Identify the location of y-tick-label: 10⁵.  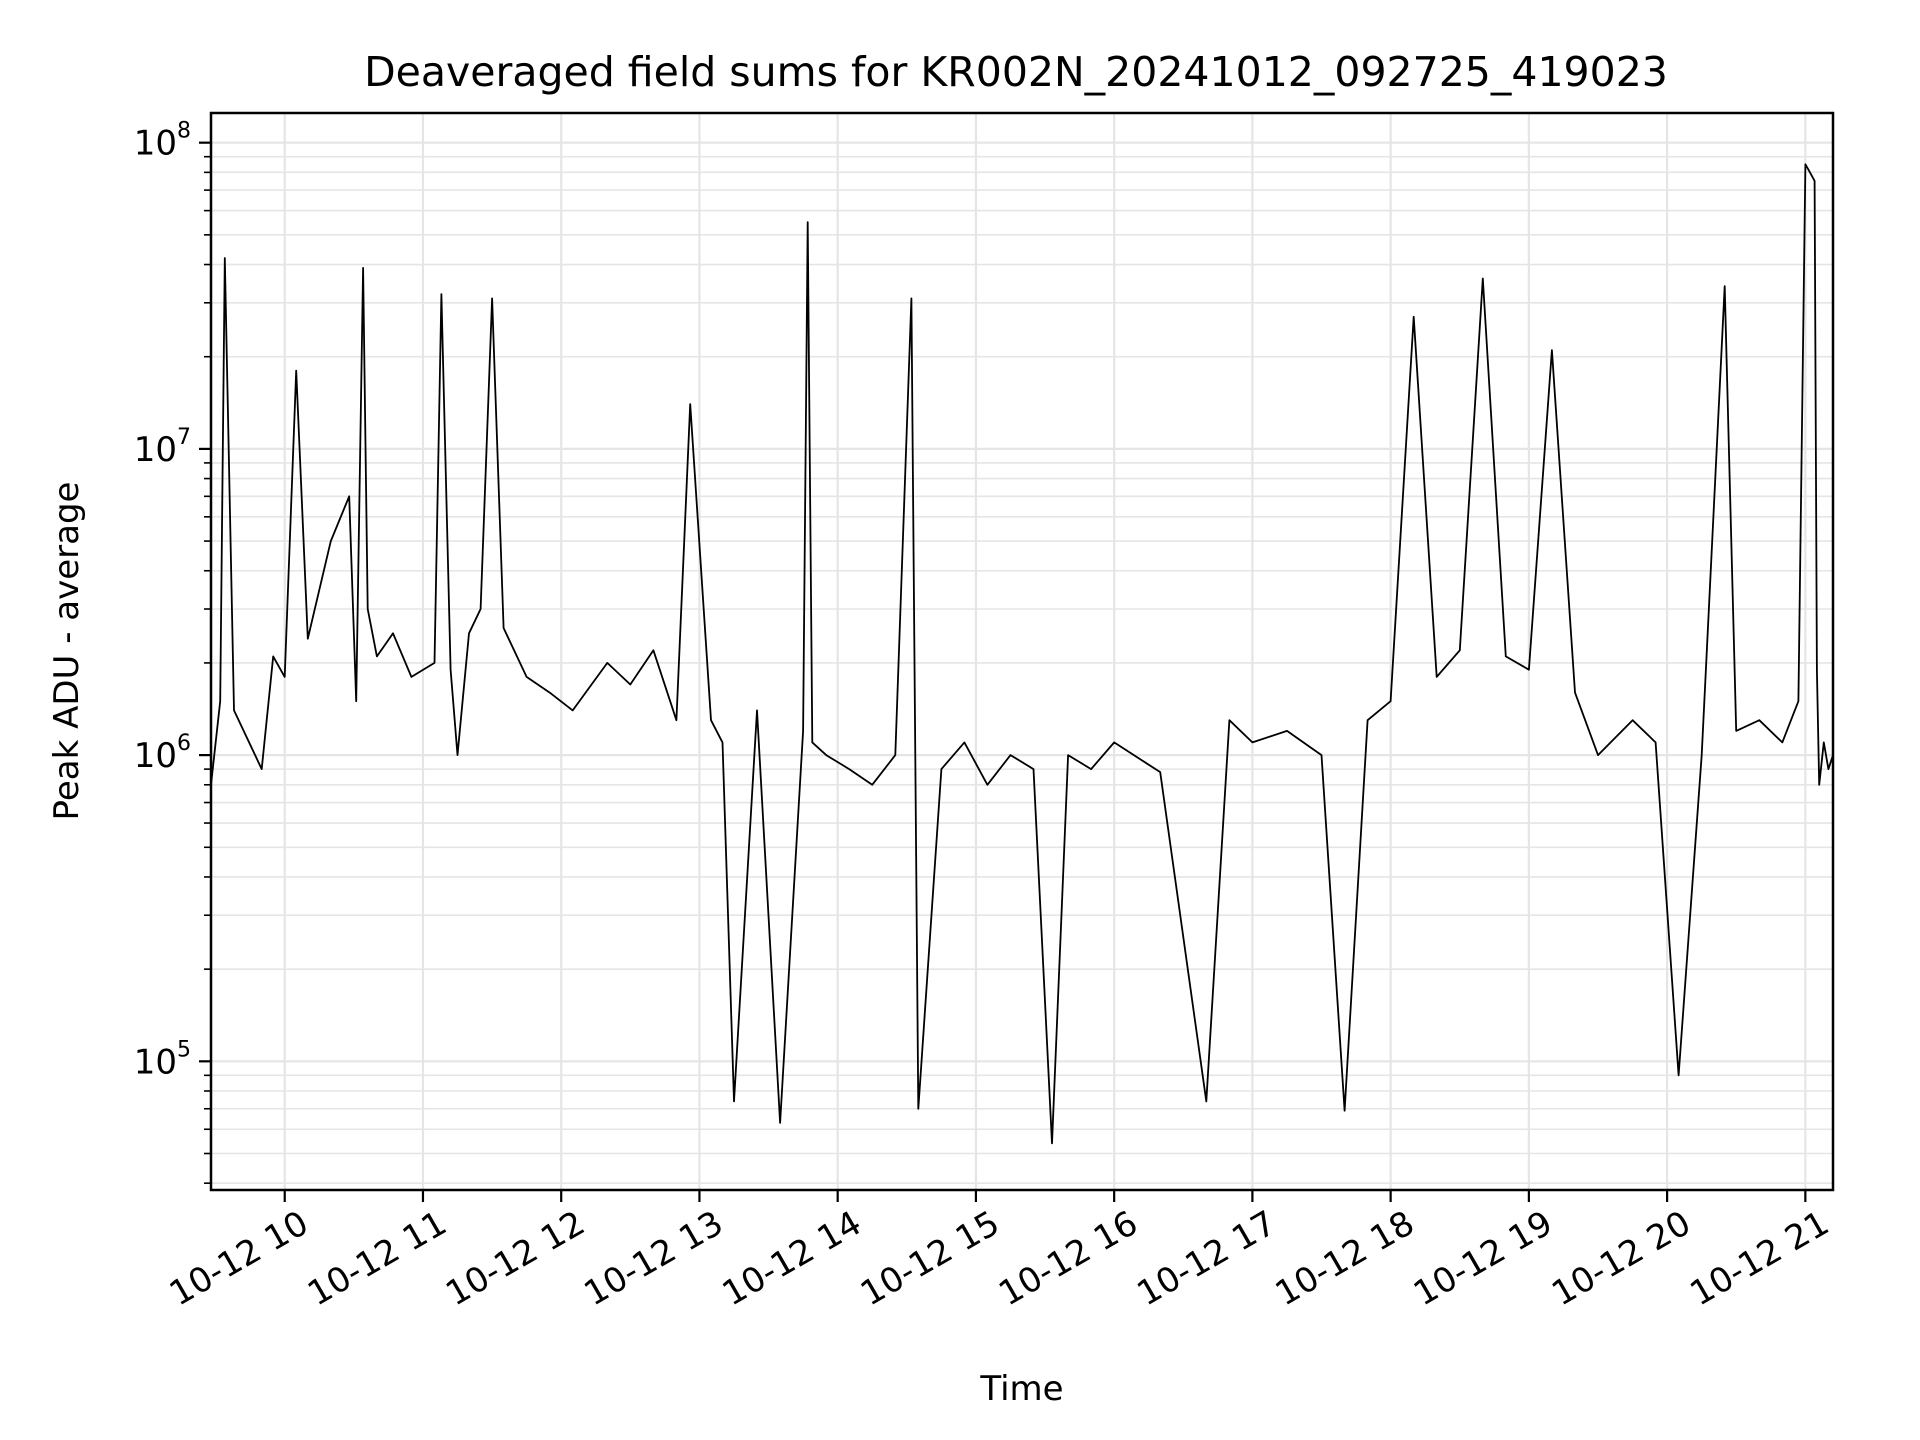
(162, 1059).